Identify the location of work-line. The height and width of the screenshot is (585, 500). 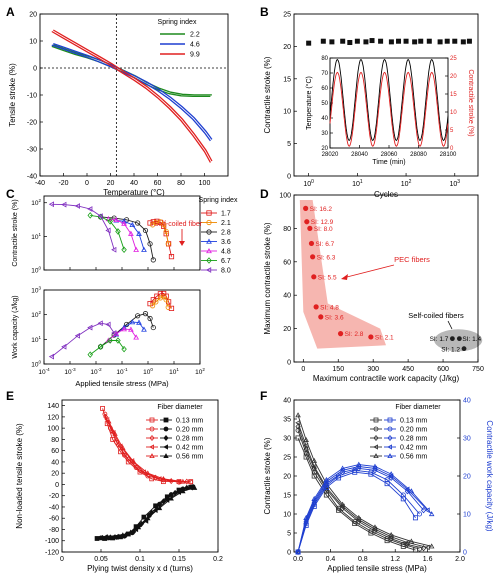
(358, 511).